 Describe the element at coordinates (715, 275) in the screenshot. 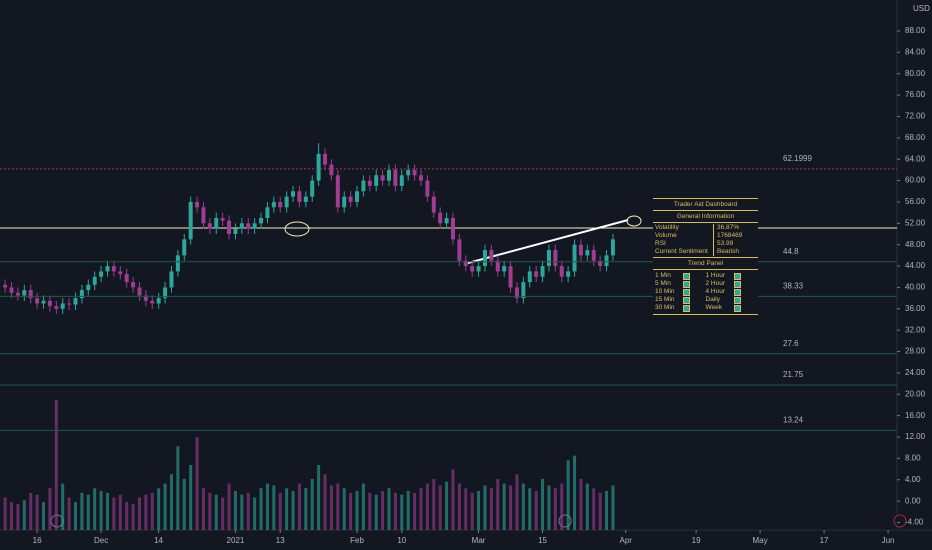

I see `timeframe: 1 Hour` at that location.